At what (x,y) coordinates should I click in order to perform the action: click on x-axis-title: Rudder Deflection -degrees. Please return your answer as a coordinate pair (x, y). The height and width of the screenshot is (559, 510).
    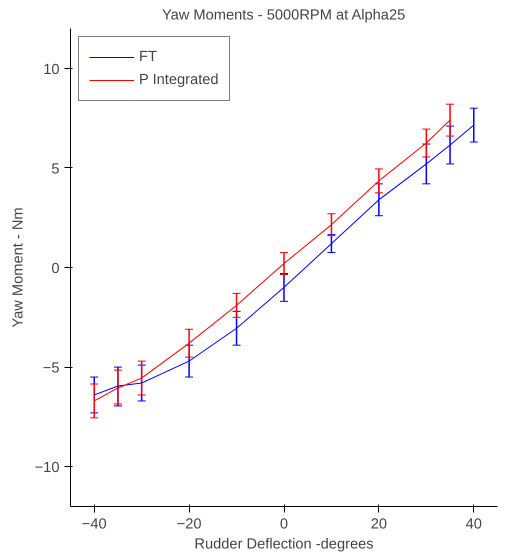
    Looking at the image, I should click on (284, 544).